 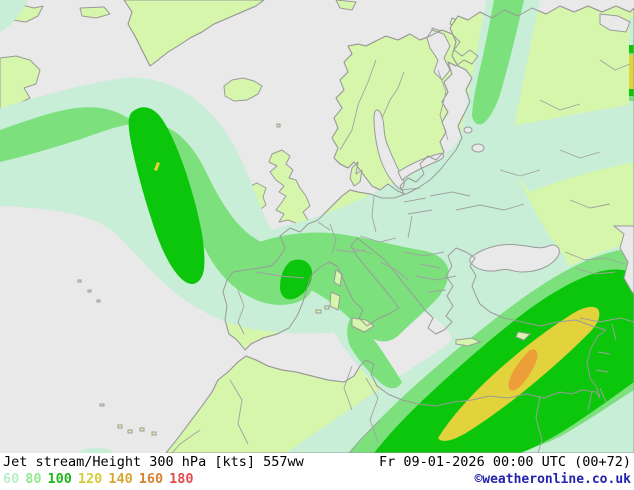 I want to click on land-cyprus, so click(x=523, y=336).